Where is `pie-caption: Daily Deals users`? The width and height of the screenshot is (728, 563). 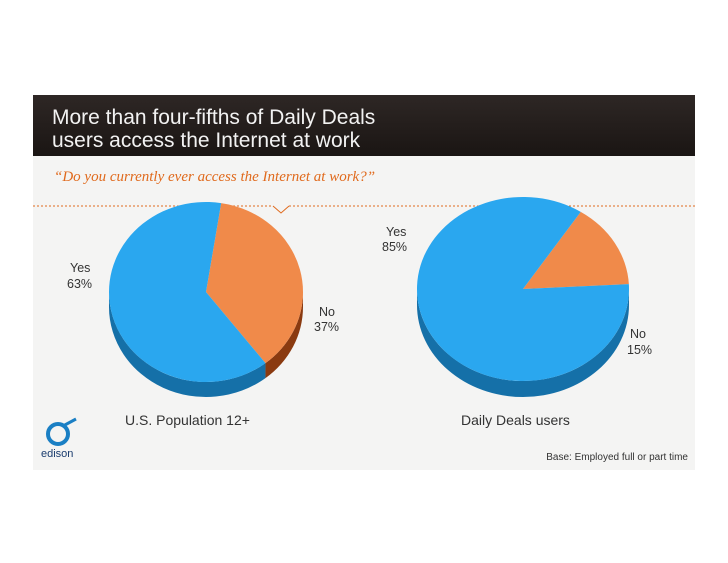 pie-caption: Daily Deals users is located at coordinates (515, 420).